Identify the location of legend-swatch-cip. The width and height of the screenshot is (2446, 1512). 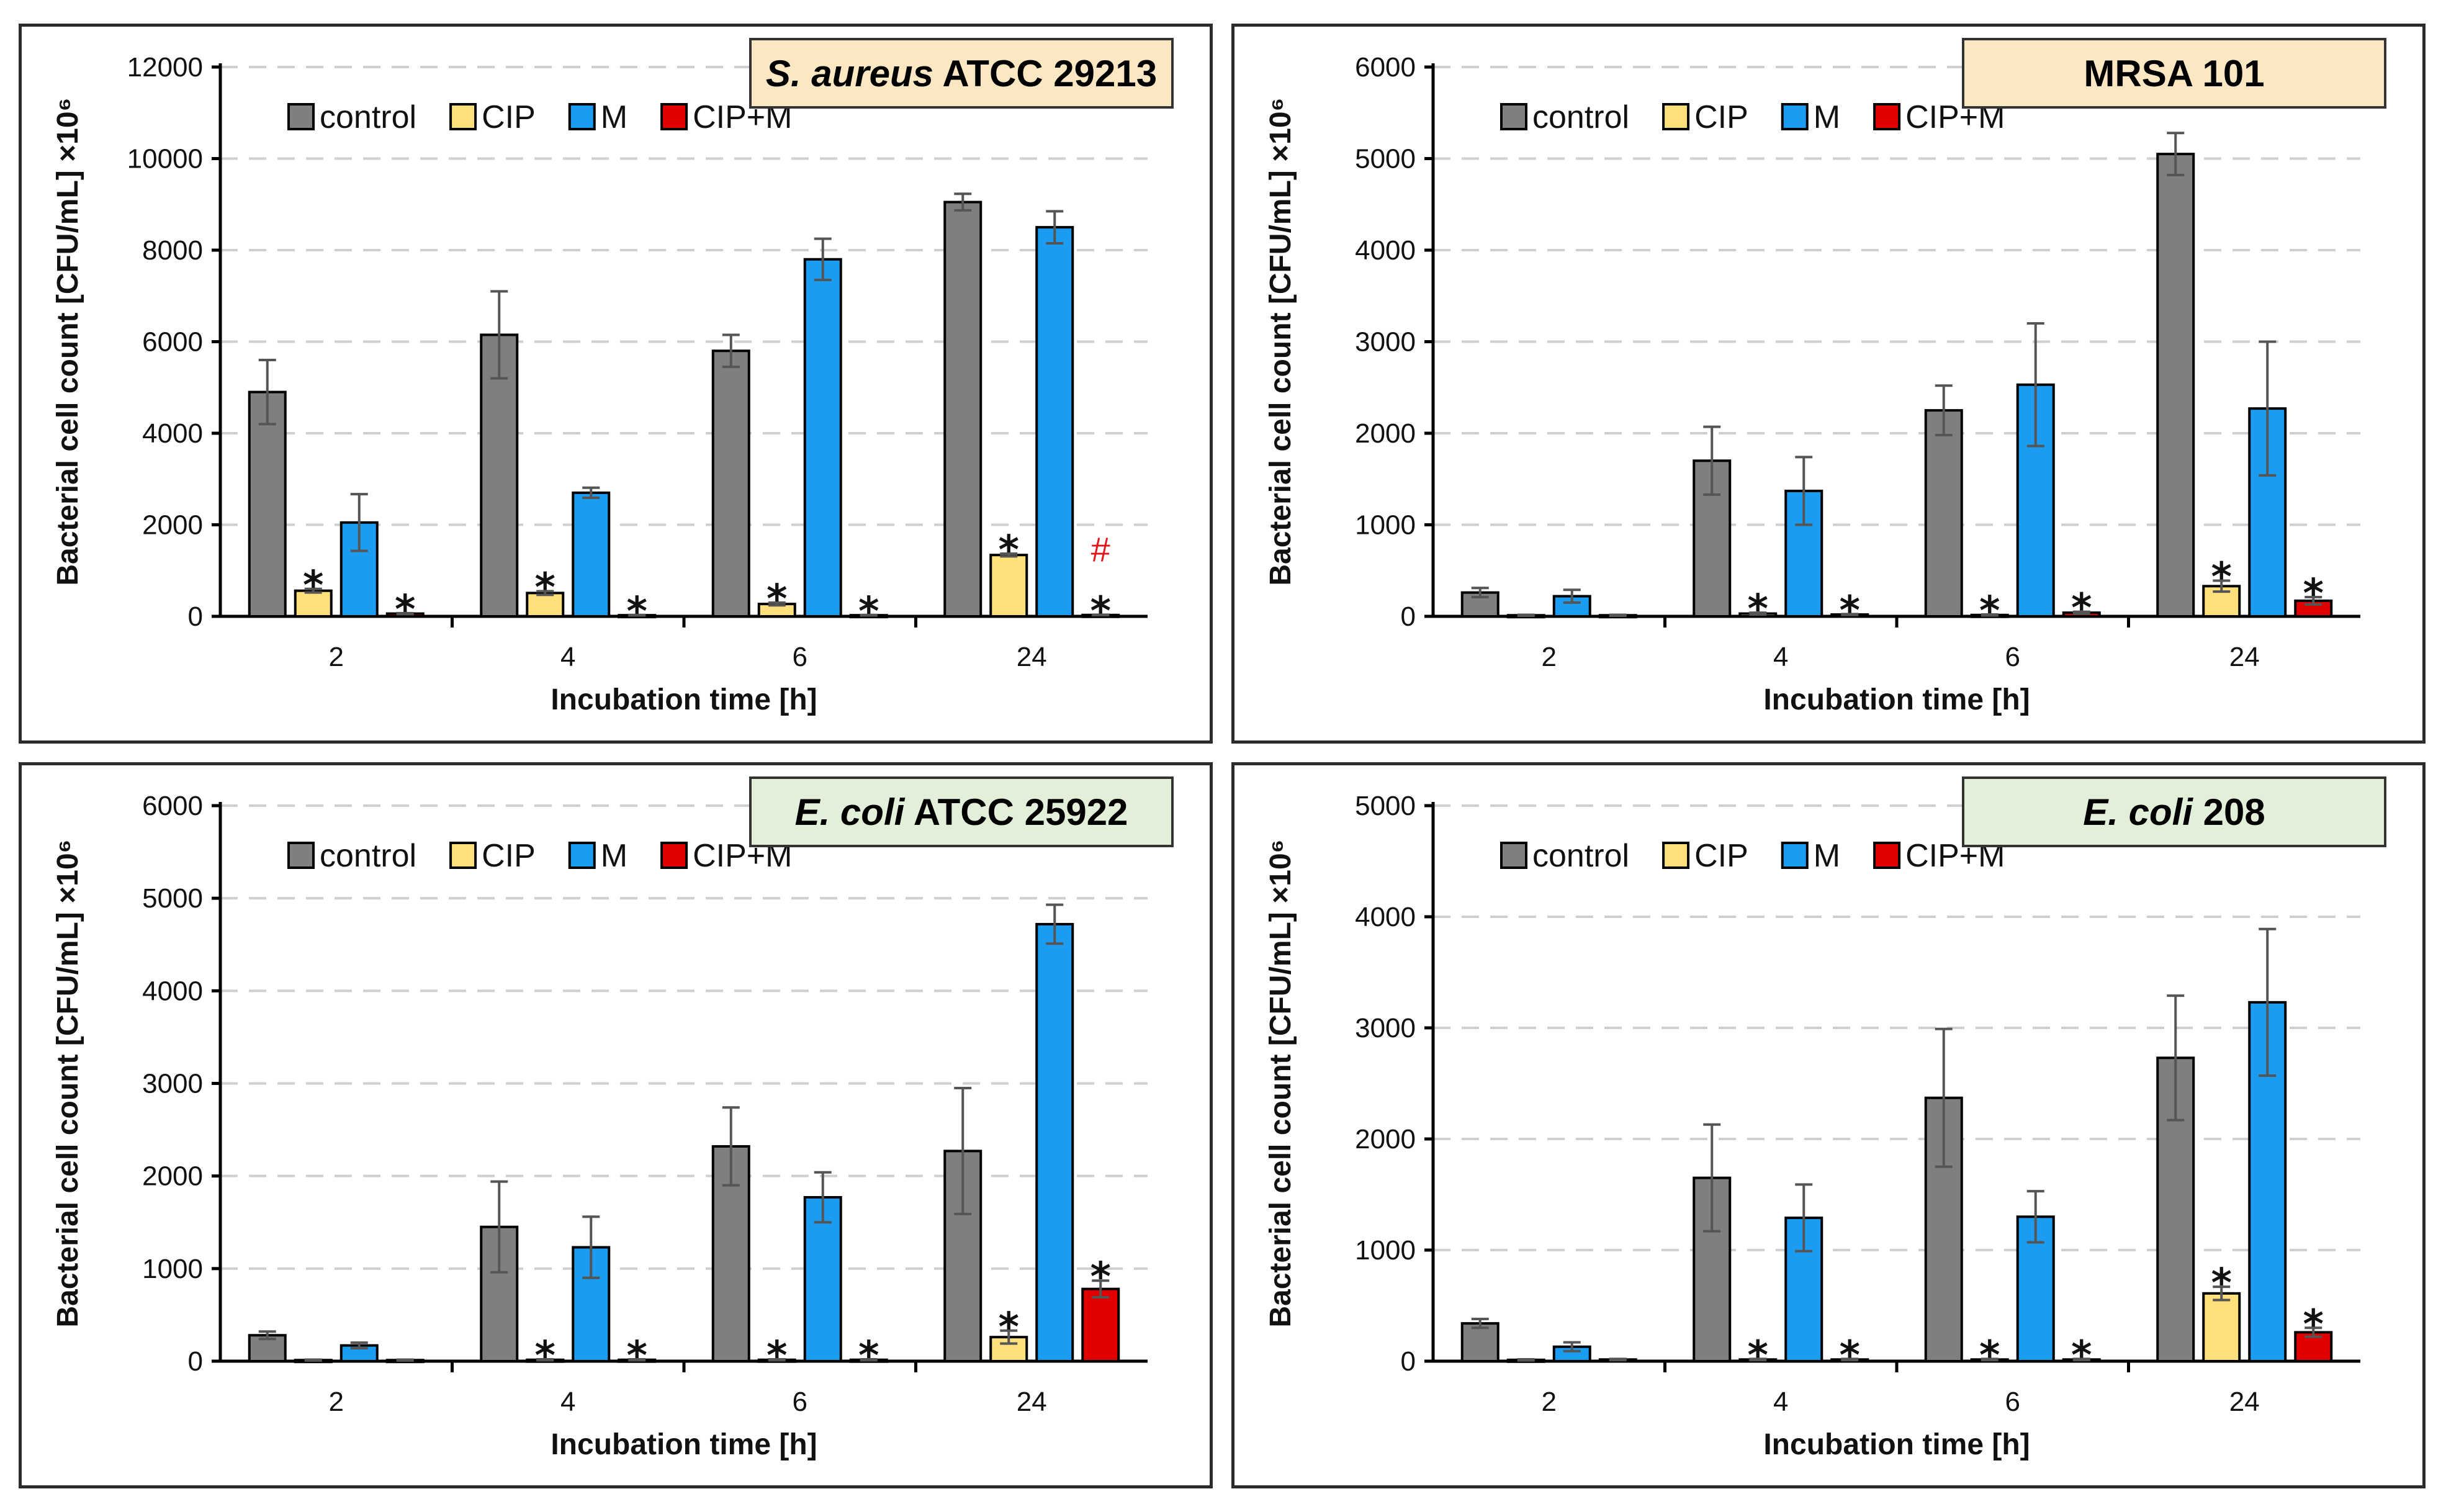
(463, 856).